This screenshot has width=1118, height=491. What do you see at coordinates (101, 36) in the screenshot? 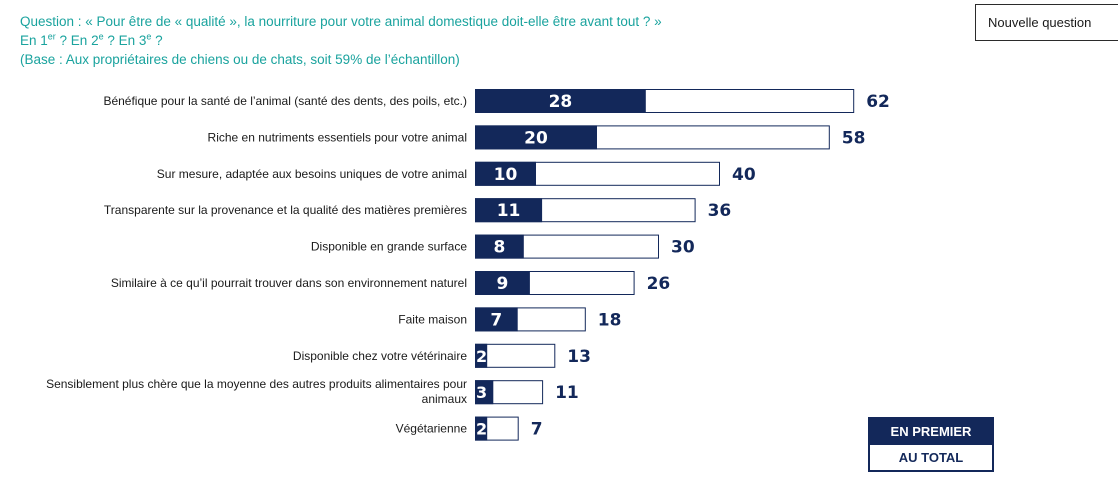
I see `rank-2-sup: e` at bounding box center [101, 36].